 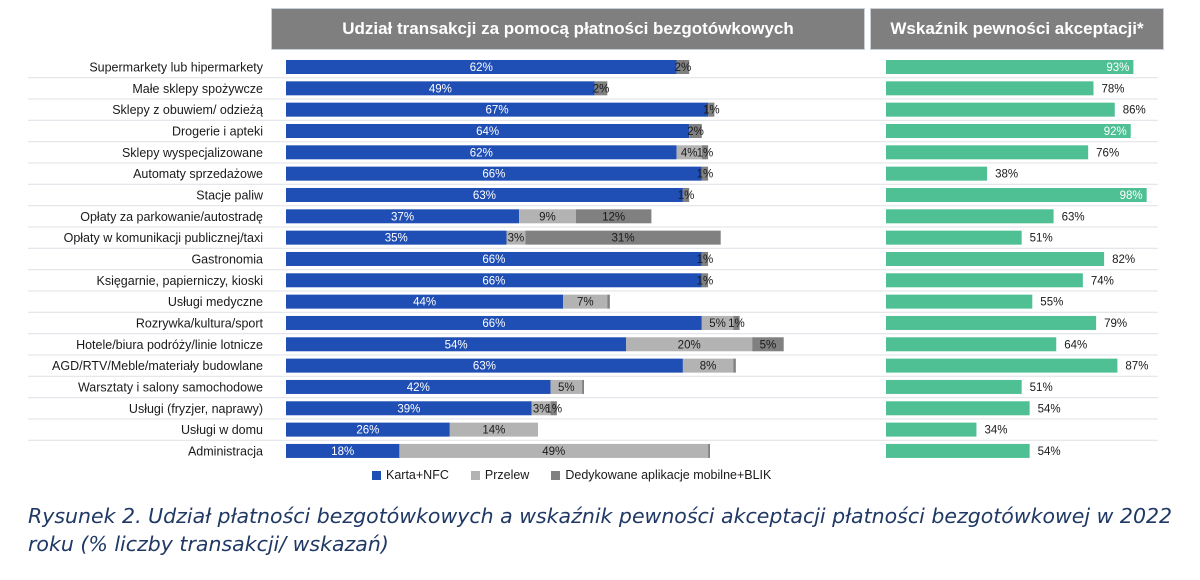 What do you see at coordinates (215, 302) in the screenshot?
I see `category-label: Usługi medyczne` at bounding box center [215, 302].